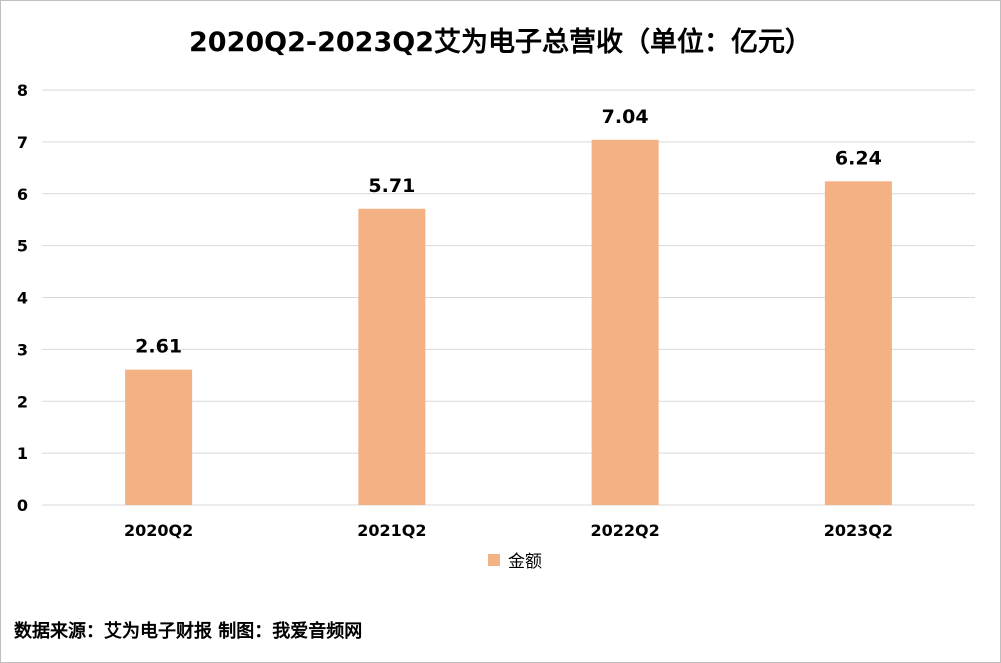 The width and height of the screenshot is (1001, 663). Describe the element at coordinates (624, 530) in the screenshot. I see `x-tick-label: 2022Q2` at that location.